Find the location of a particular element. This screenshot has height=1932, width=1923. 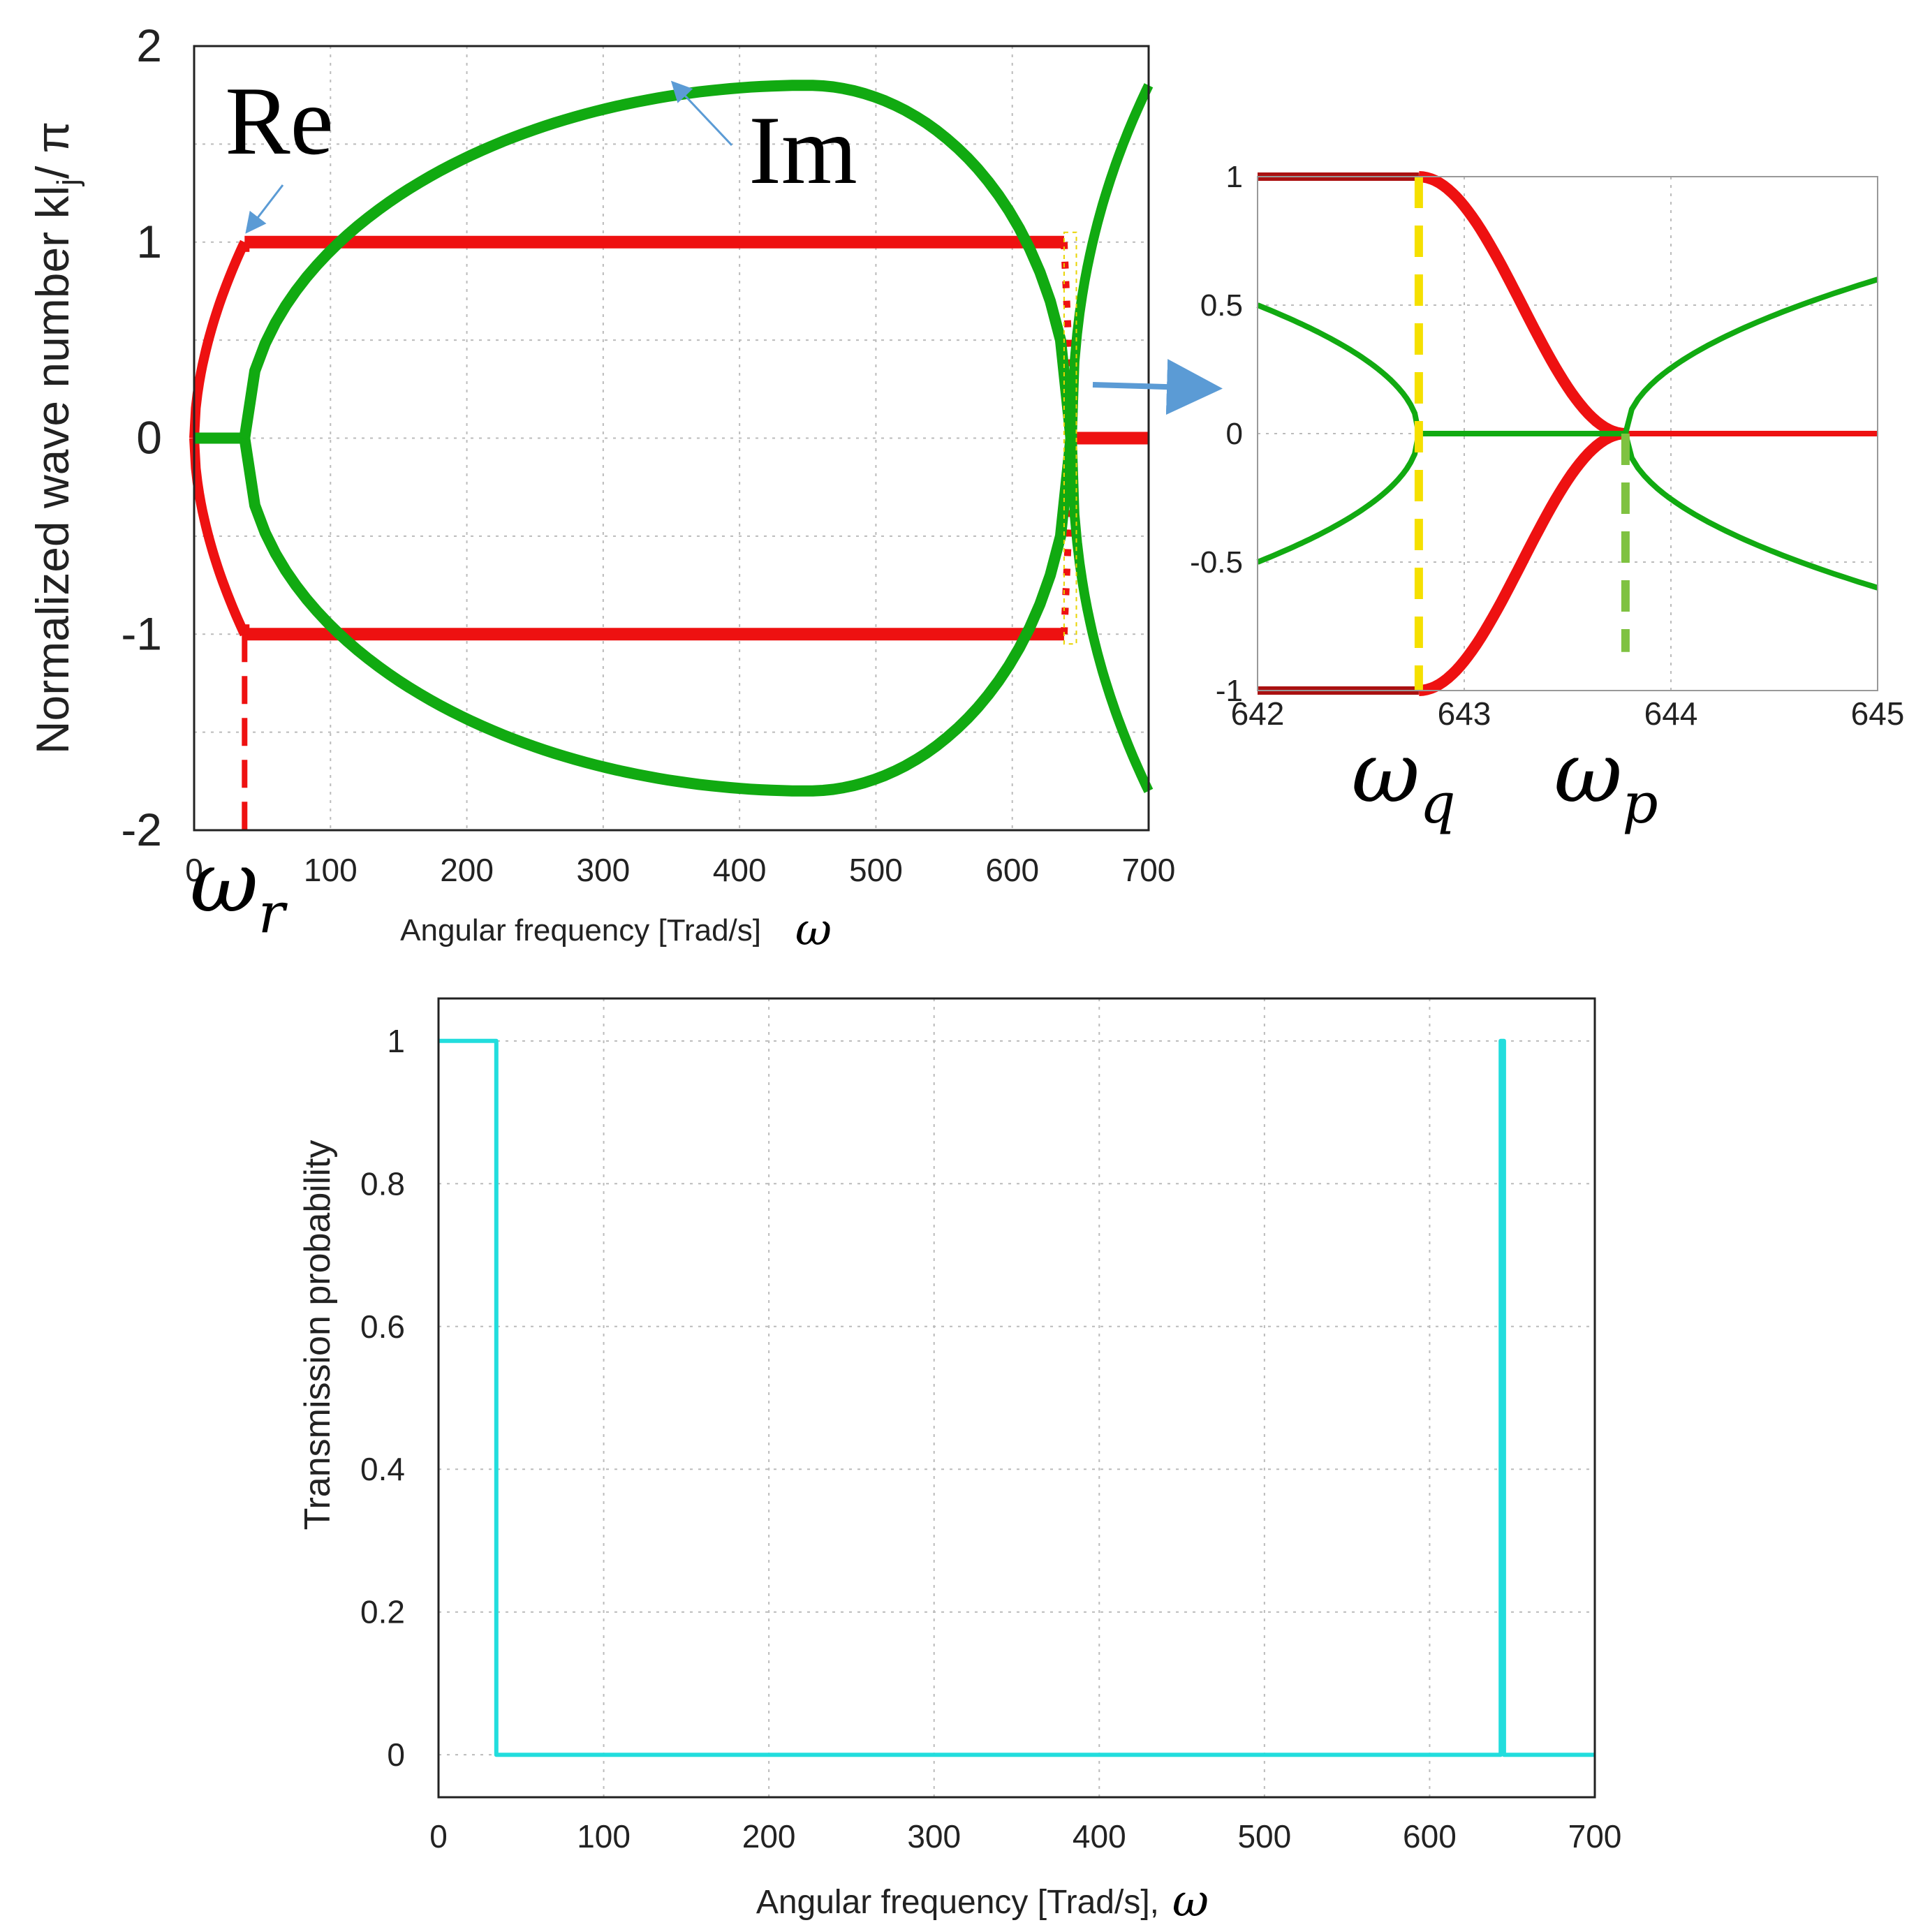

im-annotation-arrow is located at coordinates (701, 113).